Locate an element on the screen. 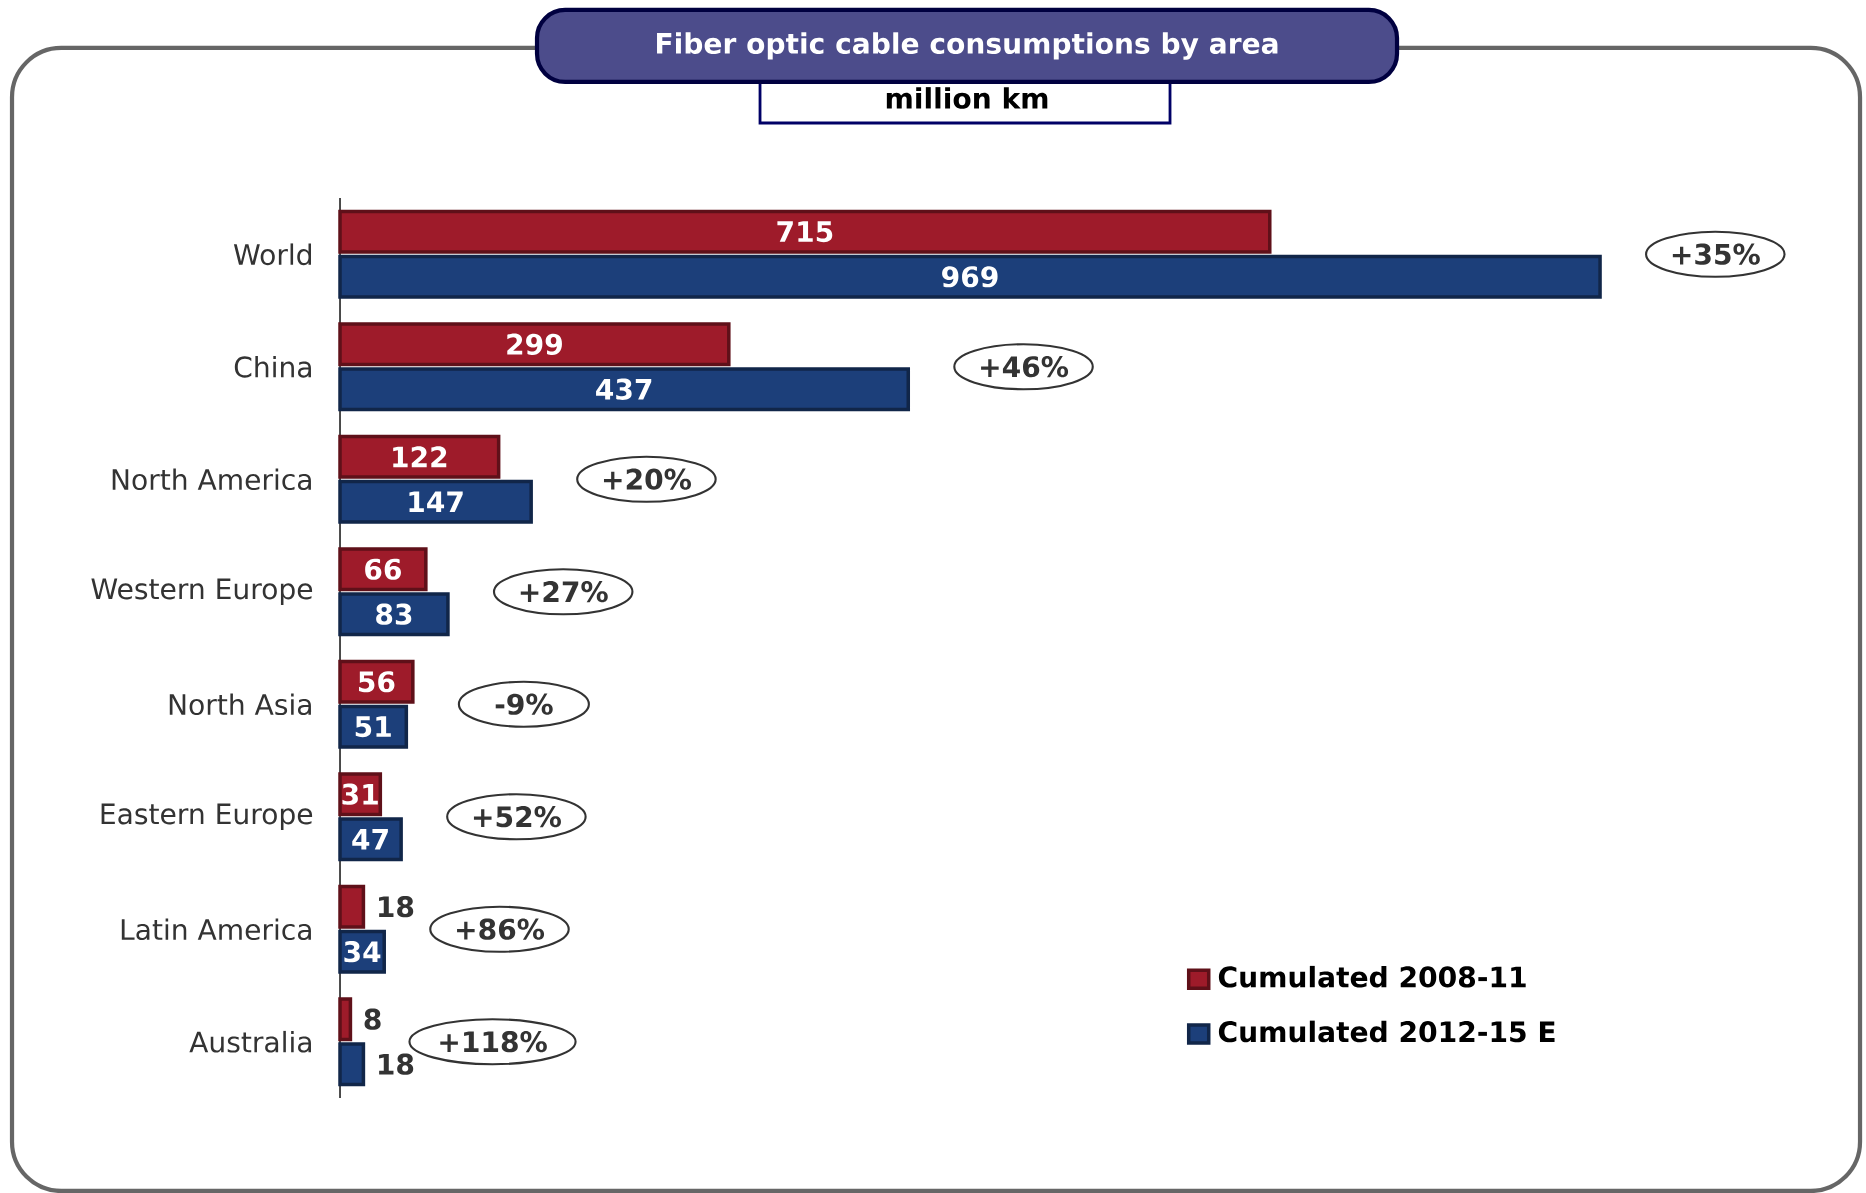 The image size is (1866, 1193). data-label: 715 is located at coordinates (805, 232).